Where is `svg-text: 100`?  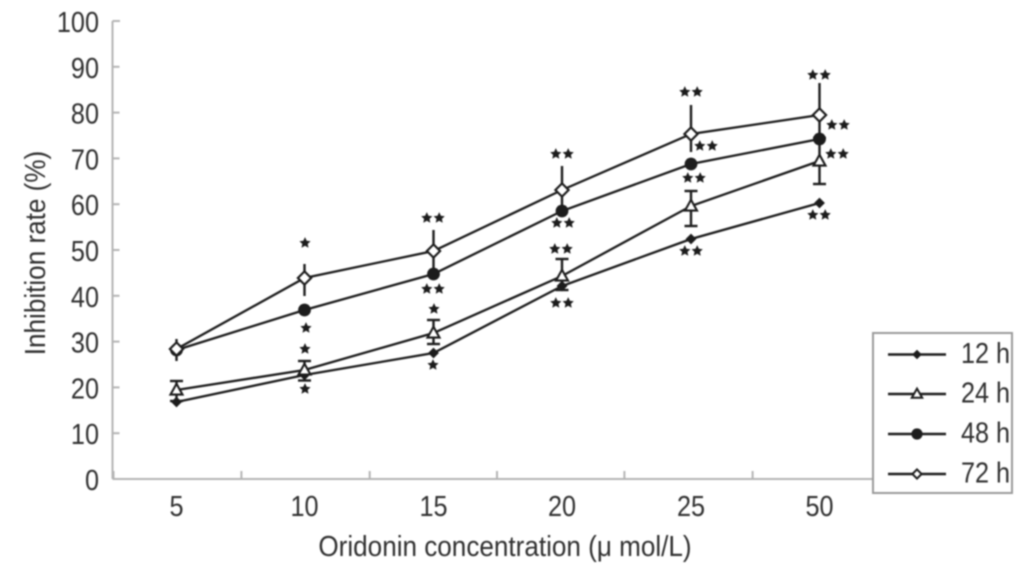
svg-text: 100 is located at coordinates (78, 21).